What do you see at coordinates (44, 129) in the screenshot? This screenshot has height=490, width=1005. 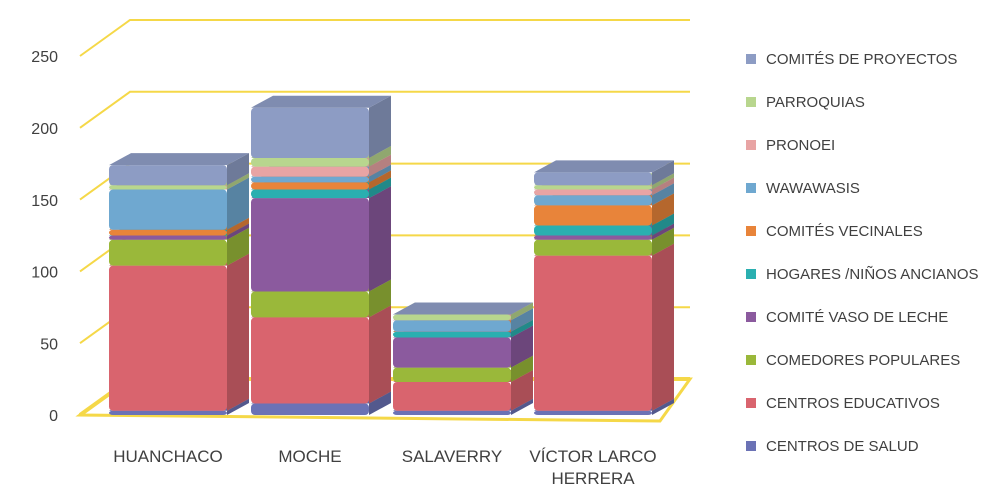 I see `y-tick-label: 200` at bounding box center [44, 129].